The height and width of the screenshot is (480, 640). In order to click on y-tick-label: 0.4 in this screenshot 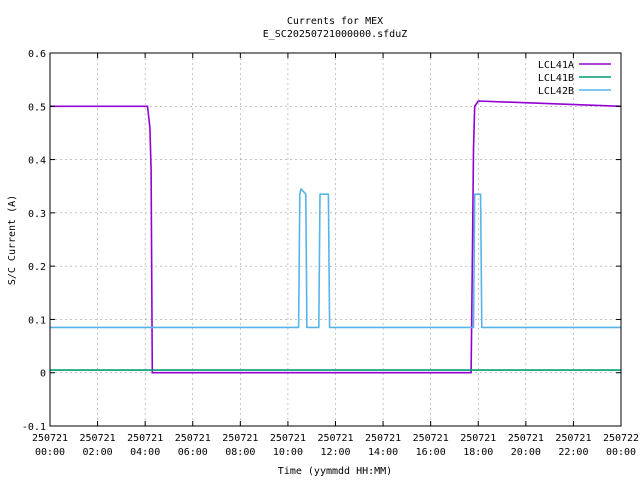, I will do `click(37, 161)`.